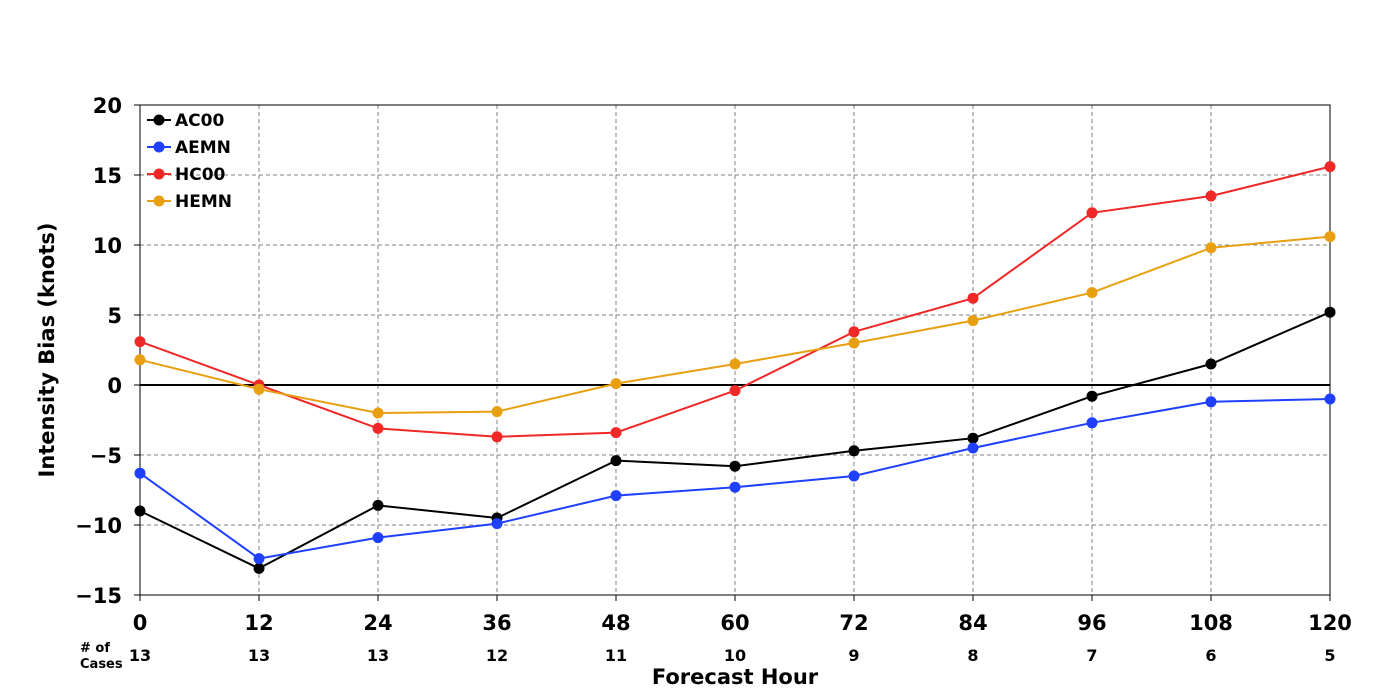 This screenshot has width=1400, height=700. Describe the element at coordinates (114, 316) in the screenshot. I see `y-tick-label-3: 5` at that location.